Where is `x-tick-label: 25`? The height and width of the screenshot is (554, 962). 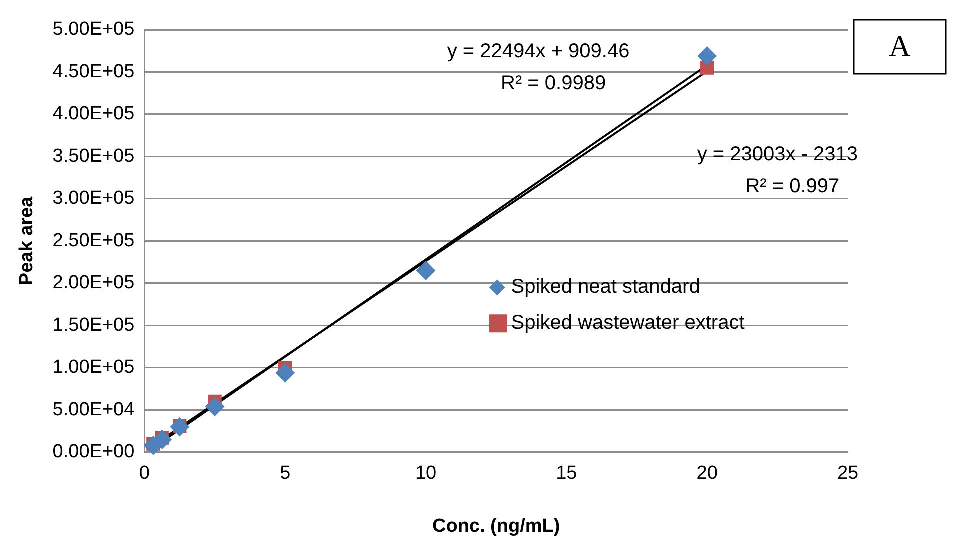
x-tick-label: 25 is located at coordinates (848, 473).